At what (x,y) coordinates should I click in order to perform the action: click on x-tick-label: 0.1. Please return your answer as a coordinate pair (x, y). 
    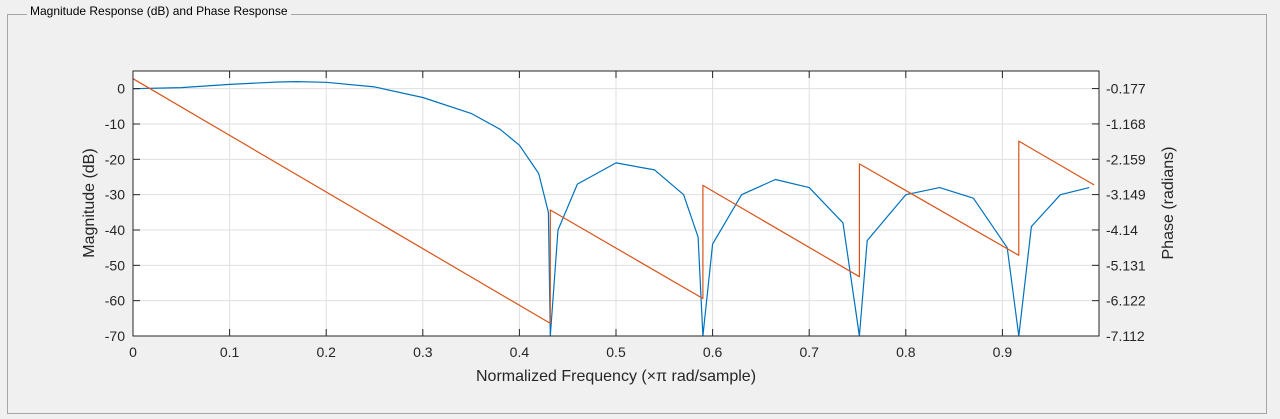
    Looking at the image, I should click on (230, 352).